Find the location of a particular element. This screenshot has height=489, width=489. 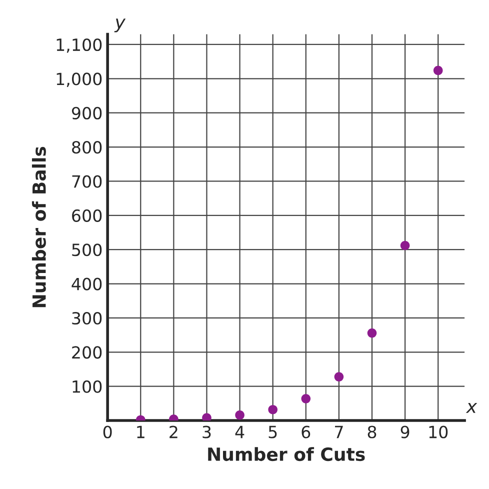

x-tick-label: 7 is located at coordinates (339, 432).